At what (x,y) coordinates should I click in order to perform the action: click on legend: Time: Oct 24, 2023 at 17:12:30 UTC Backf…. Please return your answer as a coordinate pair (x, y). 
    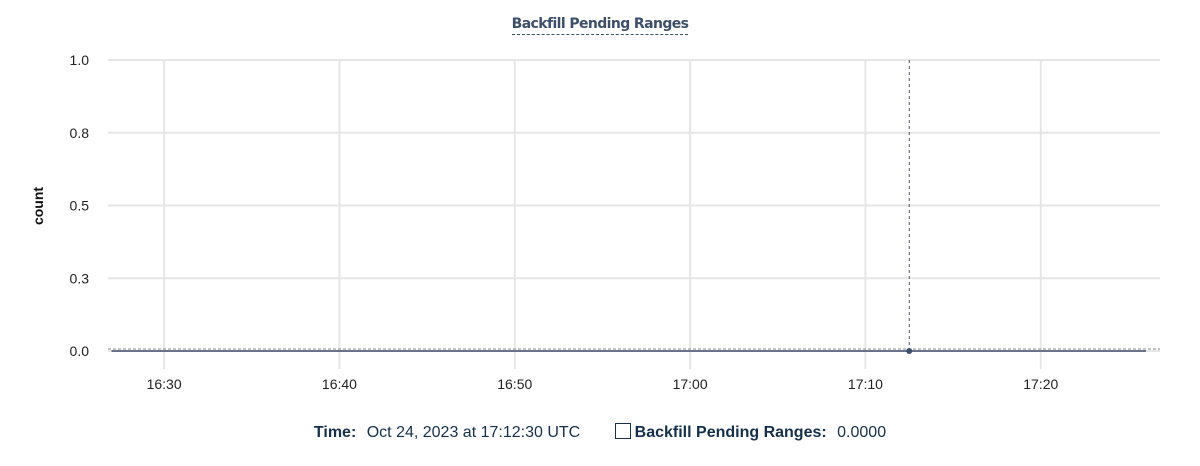
    Looking at the image, I should click on (600, 432).